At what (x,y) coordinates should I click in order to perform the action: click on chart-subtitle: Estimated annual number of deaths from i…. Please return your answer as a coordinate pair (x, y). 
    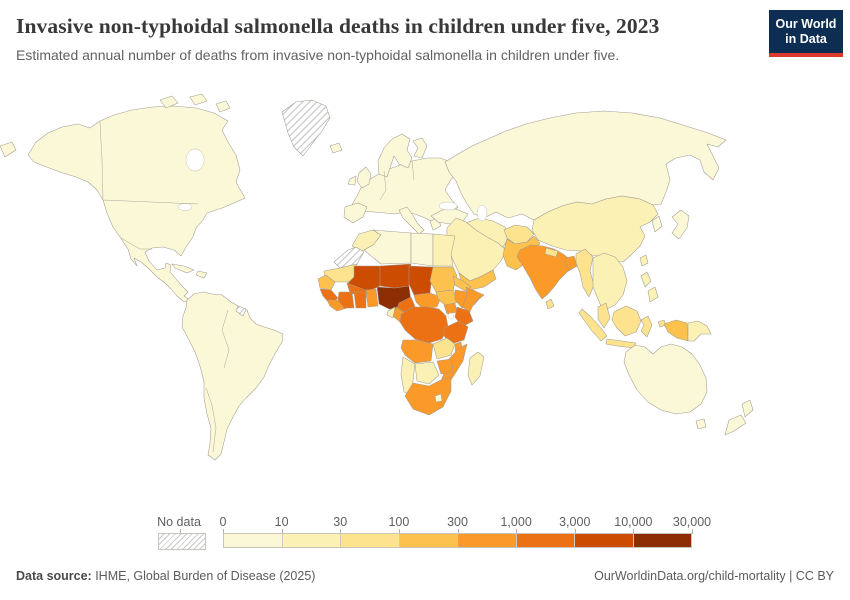
    Looking at the image, I should click on (318, 54).